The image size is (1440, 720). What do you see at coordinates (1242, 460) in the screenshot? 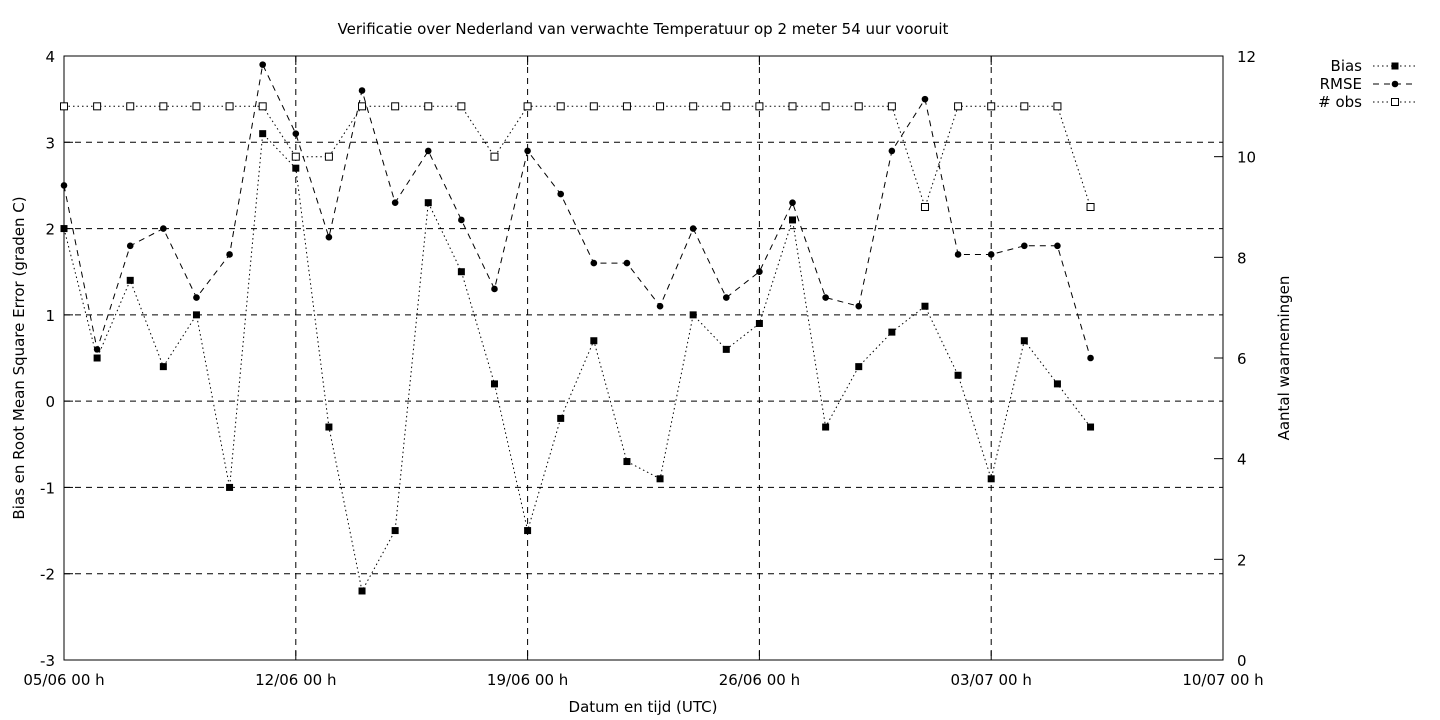
I see `y-right-tick-label: 4` at bounding box center [1242, 460].